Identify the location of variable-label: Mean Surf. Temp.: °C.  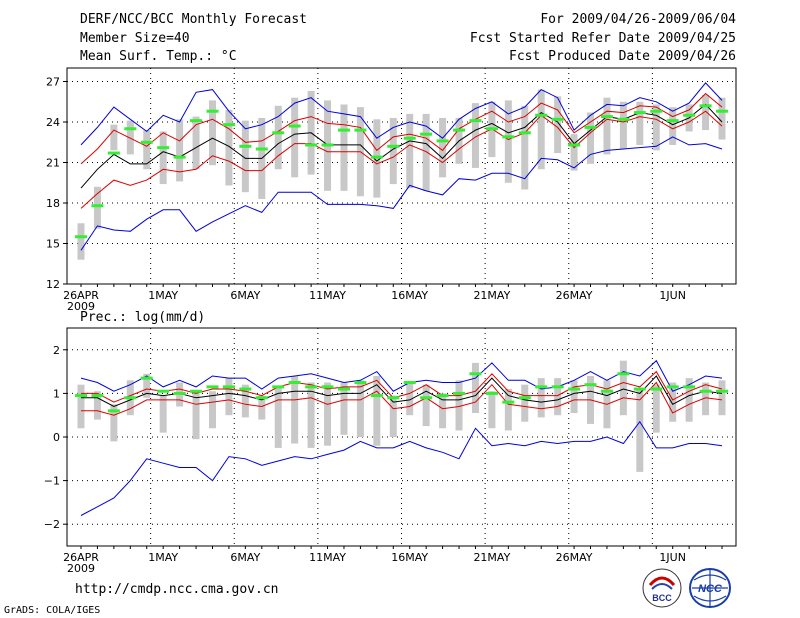
(158, 56).